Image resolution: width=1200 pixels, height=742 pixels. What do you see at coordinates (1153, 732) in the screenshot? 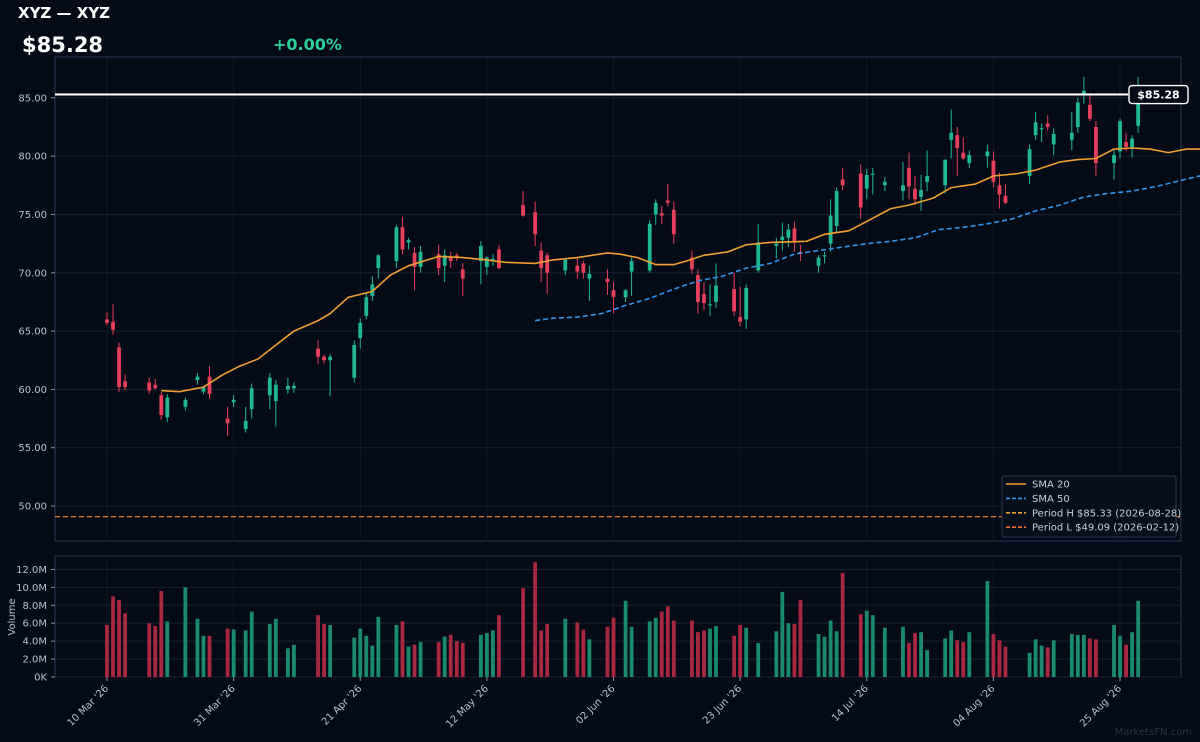
I see `watermark: MarketsFN.com` at bounding box center [1153, 732].